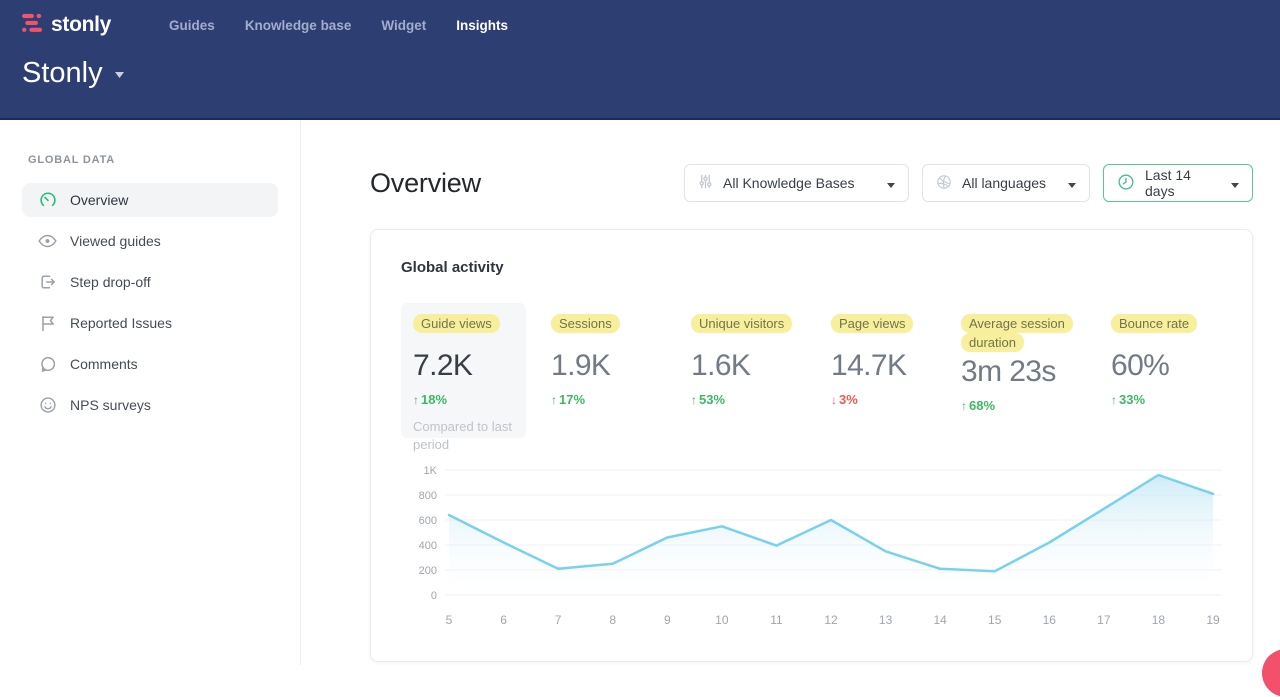  I want to click on stonly-logo: stonly, so click(66, 25).